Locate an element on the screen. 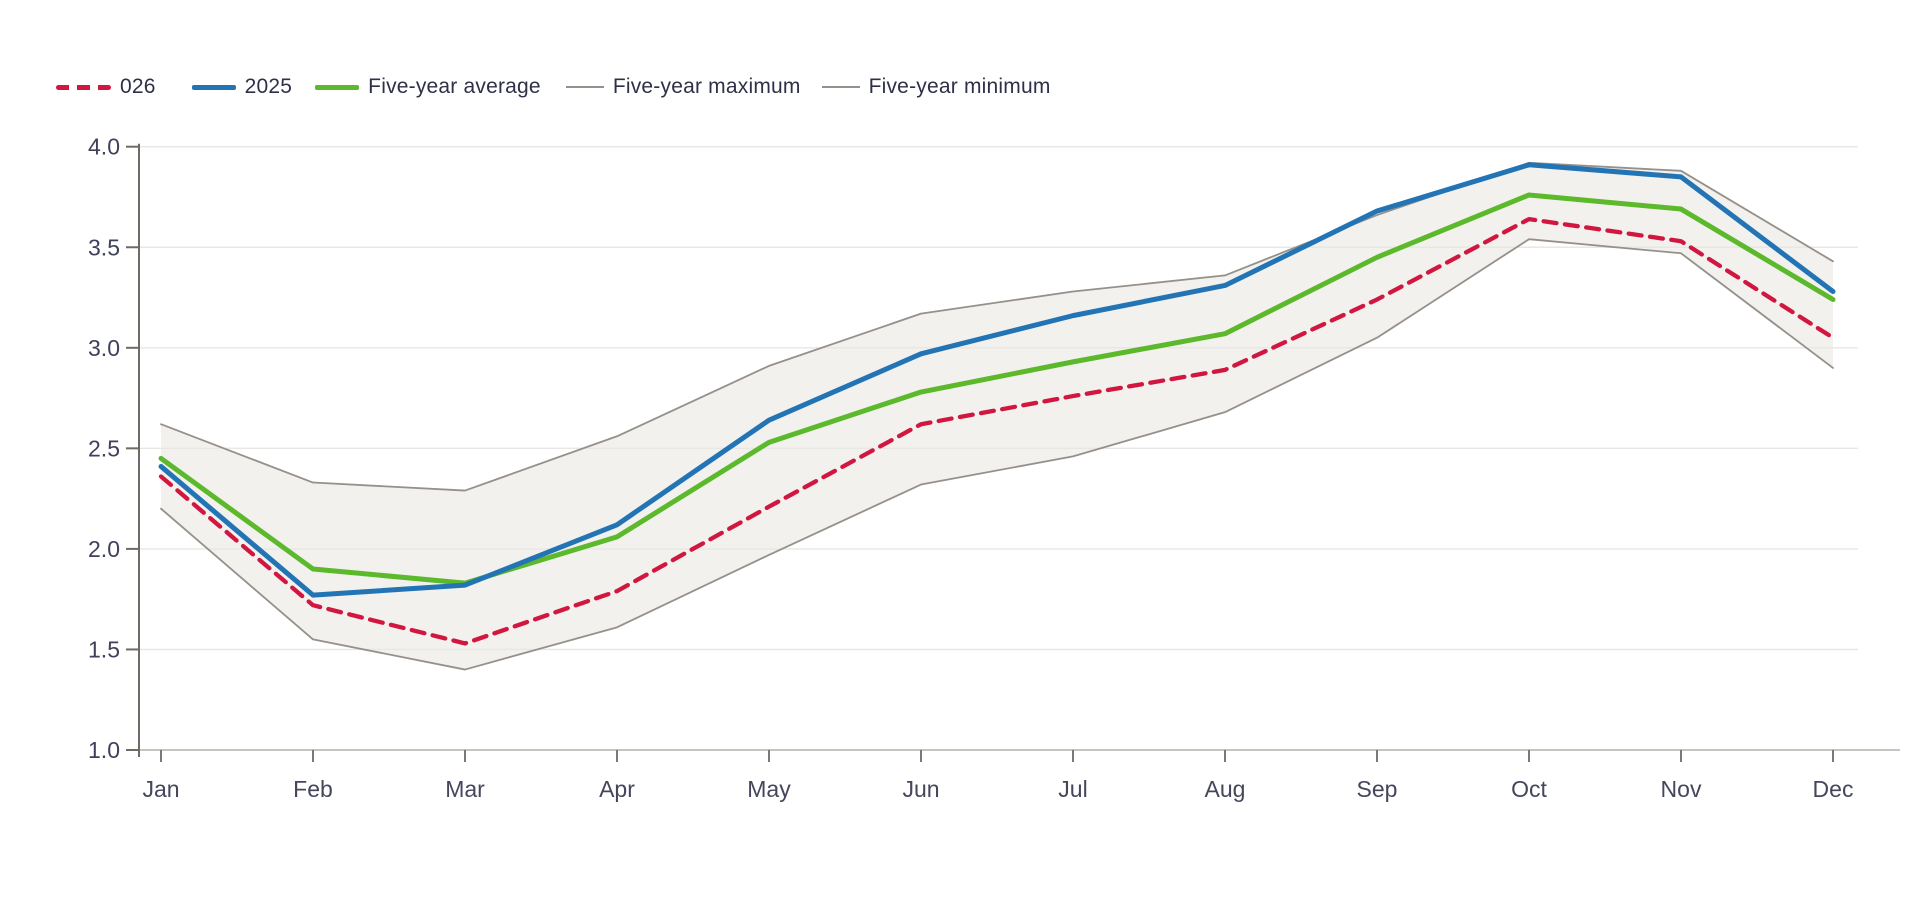 The image size is (1920, 900). legend-label-average: Five-year average is located at coordinates (454, 86).